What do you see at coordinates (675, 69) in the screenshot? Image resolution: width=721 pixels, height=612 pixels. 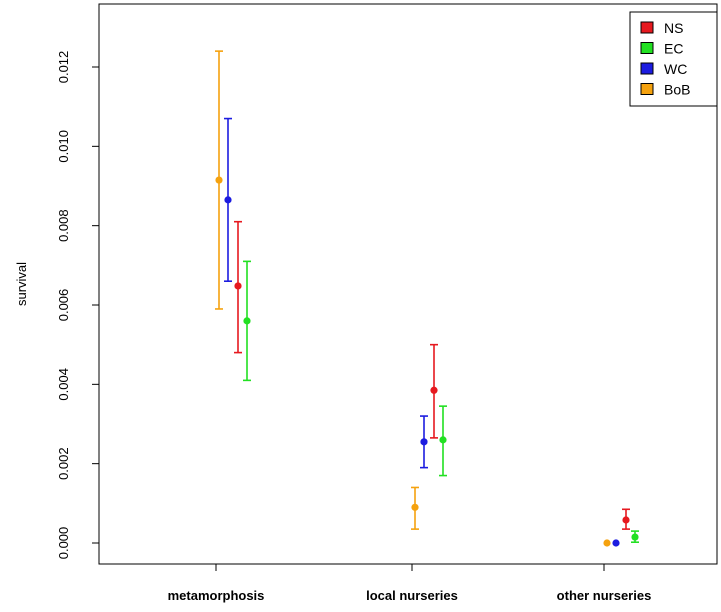 I see `legend-label-wc: WC` at bounding box center [675, 69].